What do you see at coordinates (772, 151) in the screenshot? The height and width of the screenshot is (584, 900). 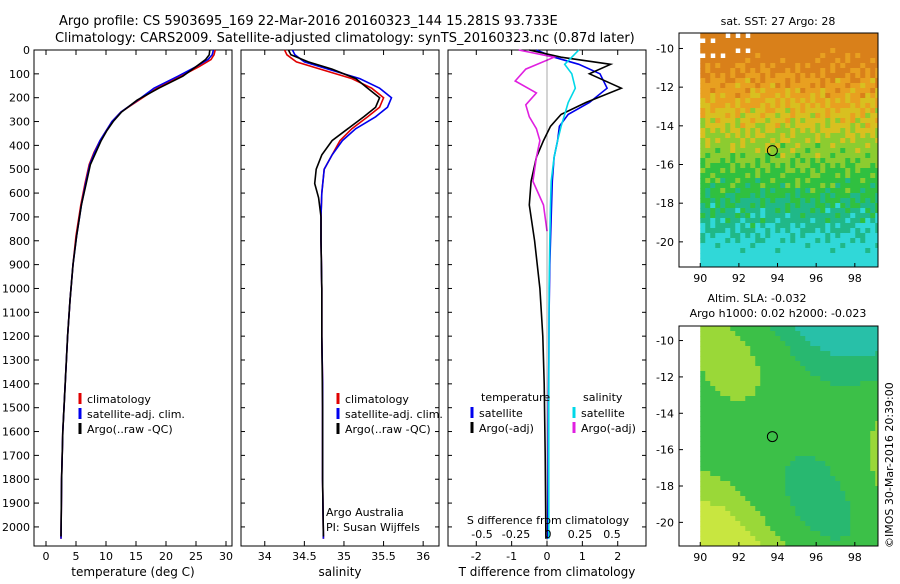 I see `argo-location-marker` at bounding box center [772, 151].